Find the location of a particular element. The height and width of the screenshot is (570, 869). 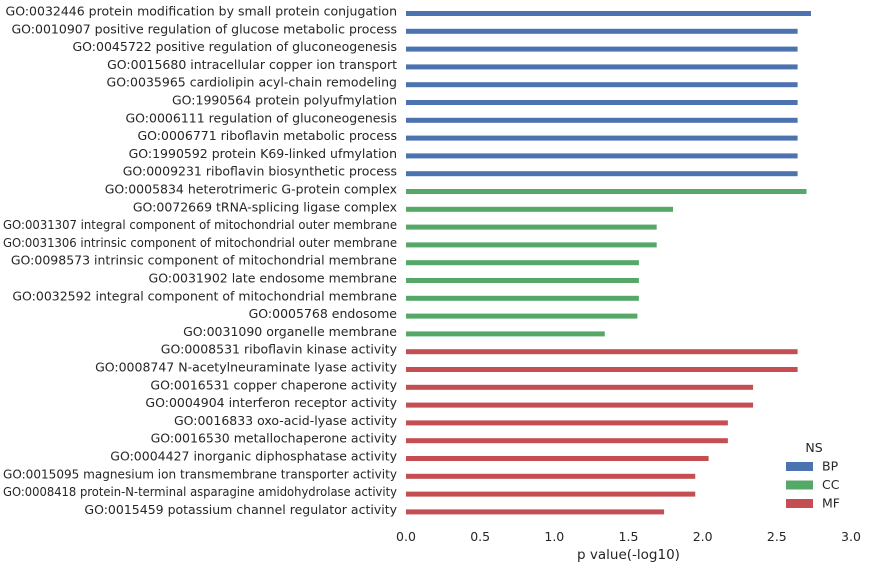

category-label: GO:0008531 riboflavin kinase activity is located at coordinates (279, 349).